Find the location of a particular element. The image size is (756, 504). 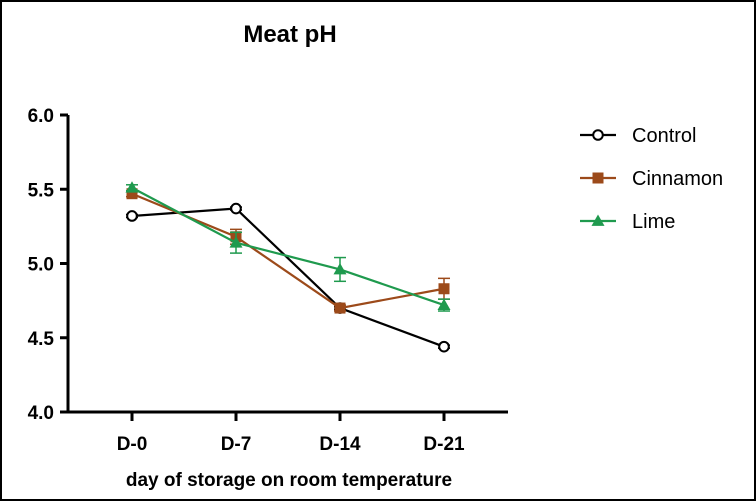

legend-item-lime: Lime is located at coordinates (627, 222).